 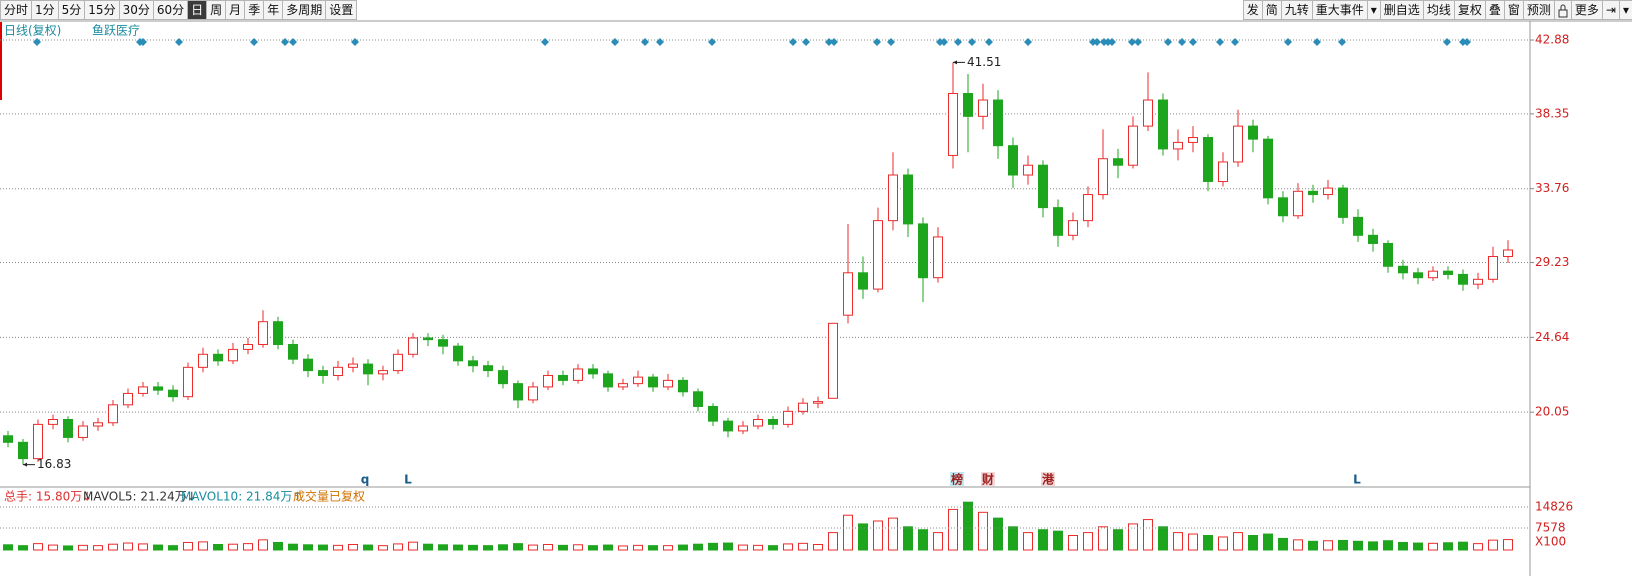 What do you see at coordinates (1469, 10) in the screenshot?
I see `toolbar-button: 复权` at bounding box center [1469, 10].